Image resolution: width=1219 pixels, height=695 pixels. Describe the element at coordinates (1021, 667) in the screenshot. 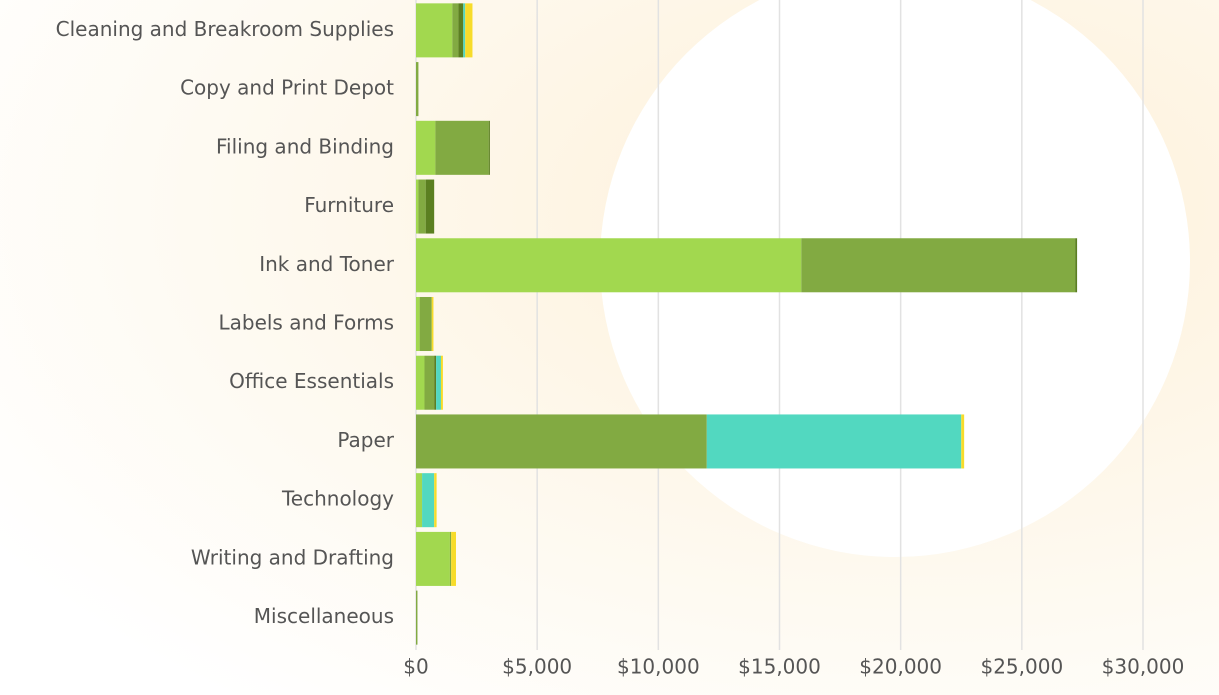

I see `x-tick-label: $25,000` at that location.